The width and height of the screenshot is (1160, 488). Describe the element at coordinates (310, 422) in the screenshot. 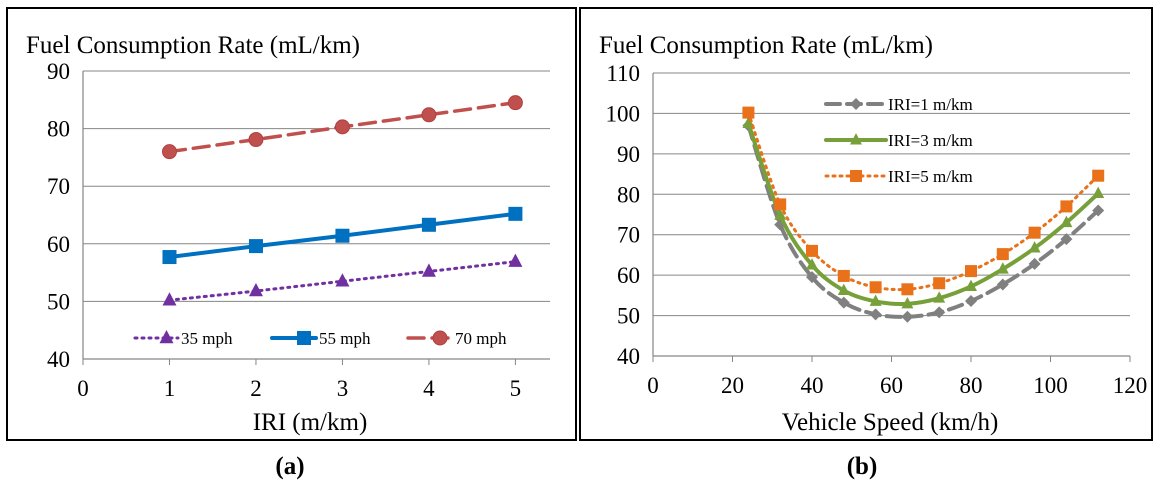

I see `panel-a-x-axis-label: IRI (m/km)` at that location.